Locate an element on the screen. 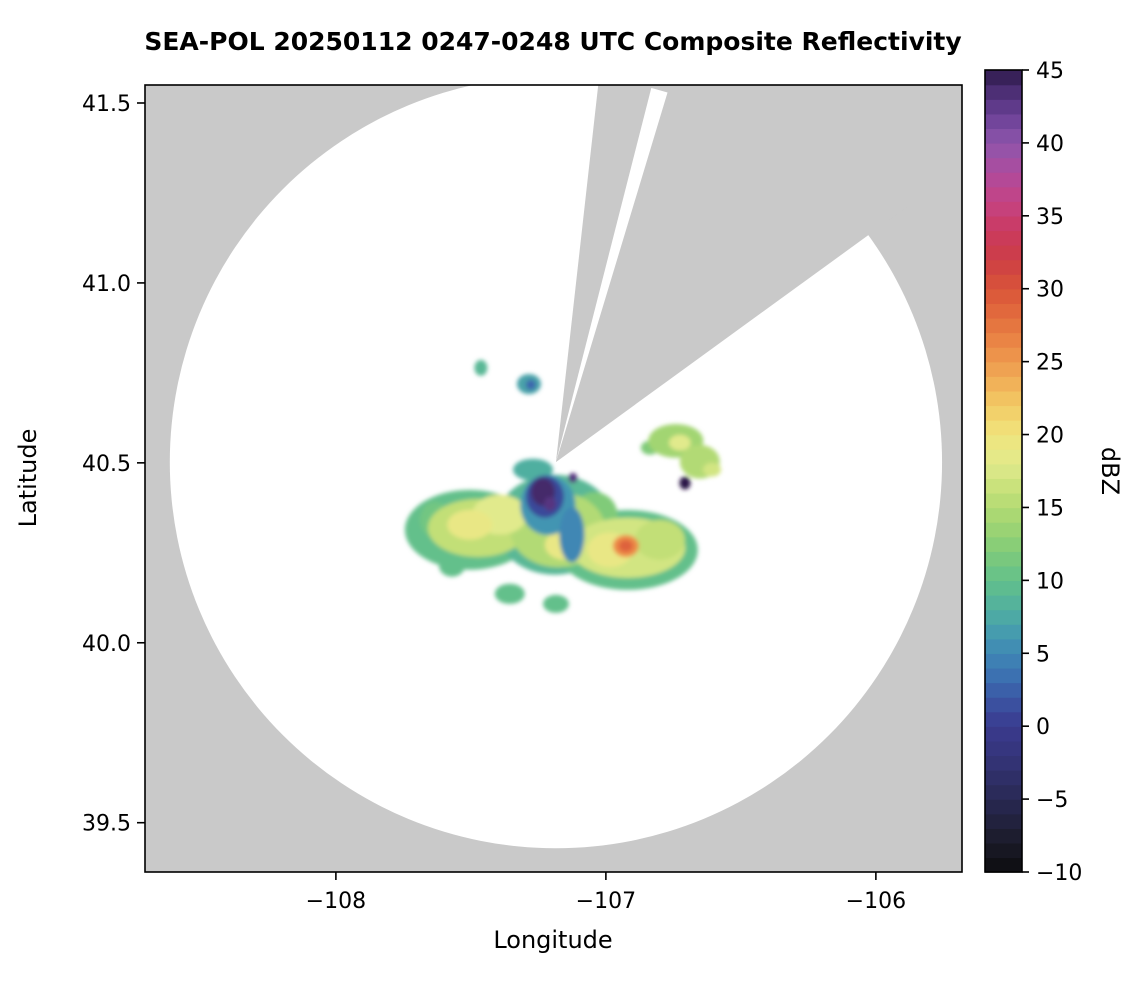  colorbar-tick-label: −5 is located at coordinates (1052, 800).